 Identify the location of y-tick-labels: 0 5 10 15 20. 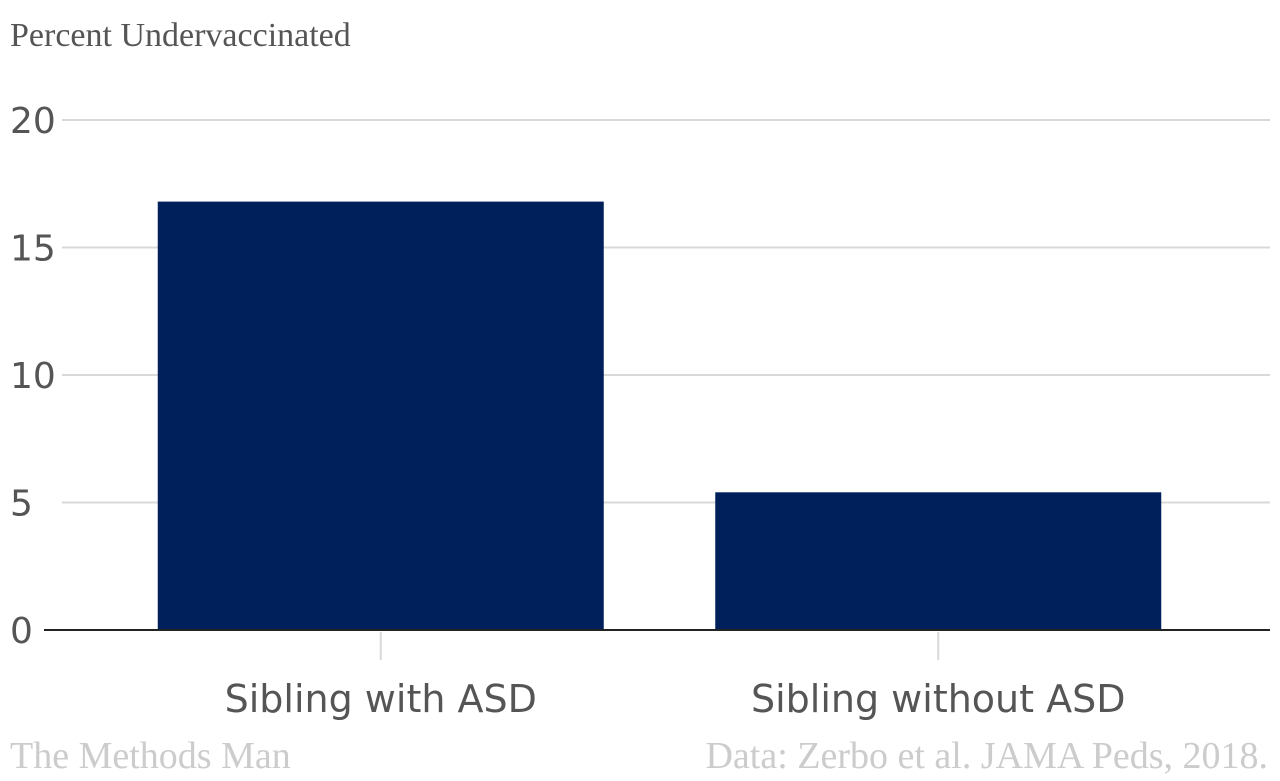
(33, 376).